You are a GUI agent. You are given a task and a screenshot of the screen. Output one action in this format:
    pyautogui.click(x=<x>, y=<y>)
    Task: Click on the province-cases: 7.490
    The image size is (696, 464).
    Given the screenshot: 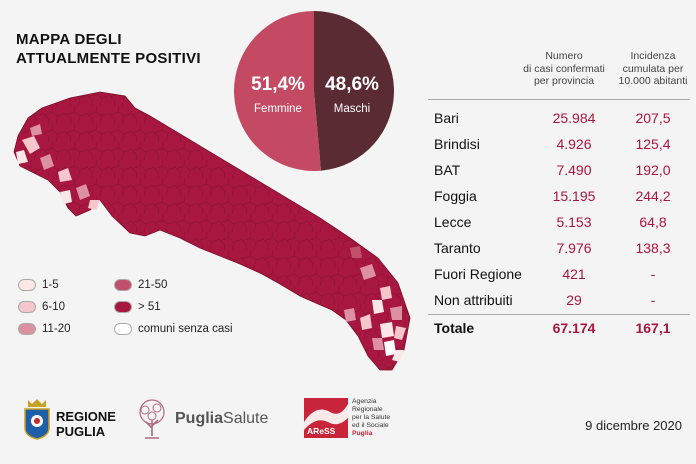 What is the action you would take?
    pyautogui.click(x=574, y=170)
    